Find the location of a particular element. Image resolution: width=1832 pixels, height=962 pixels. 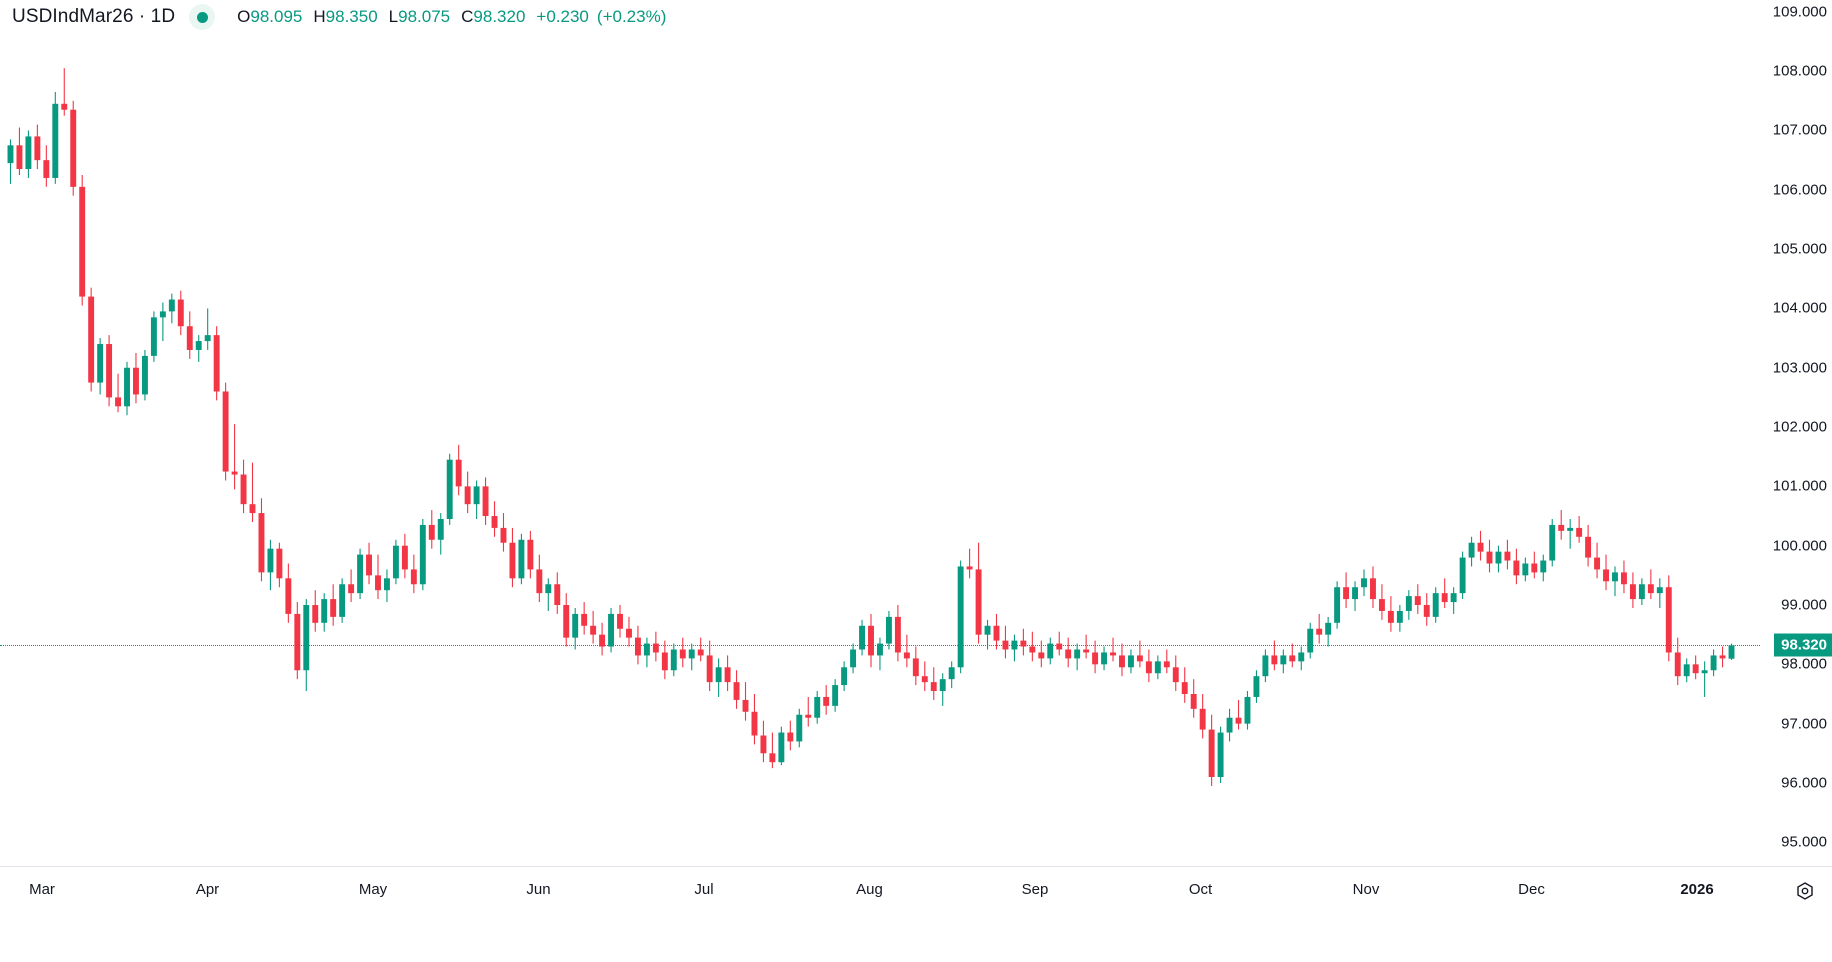

ohlc-c: C98.320 is located at coordinates (493, 17).